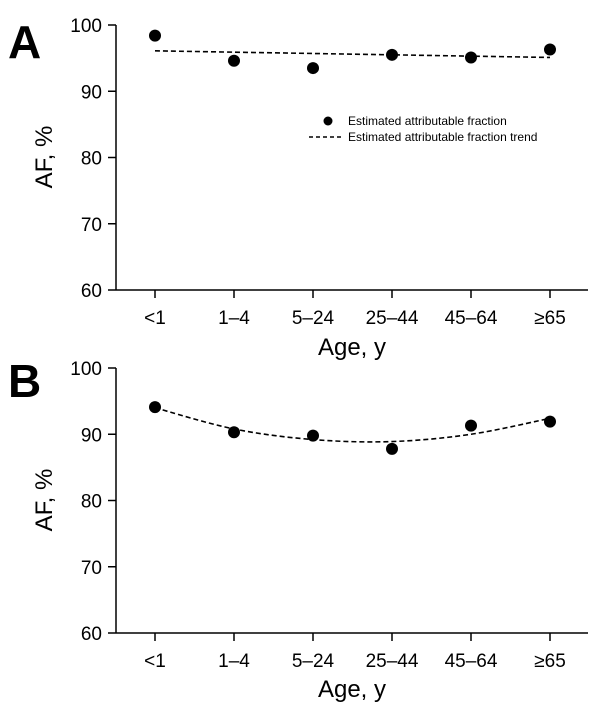  What do you see at coordinates (24, 381) in the screenshot?
I see `panel-b-letter: B` at bounding box center [24, 381].